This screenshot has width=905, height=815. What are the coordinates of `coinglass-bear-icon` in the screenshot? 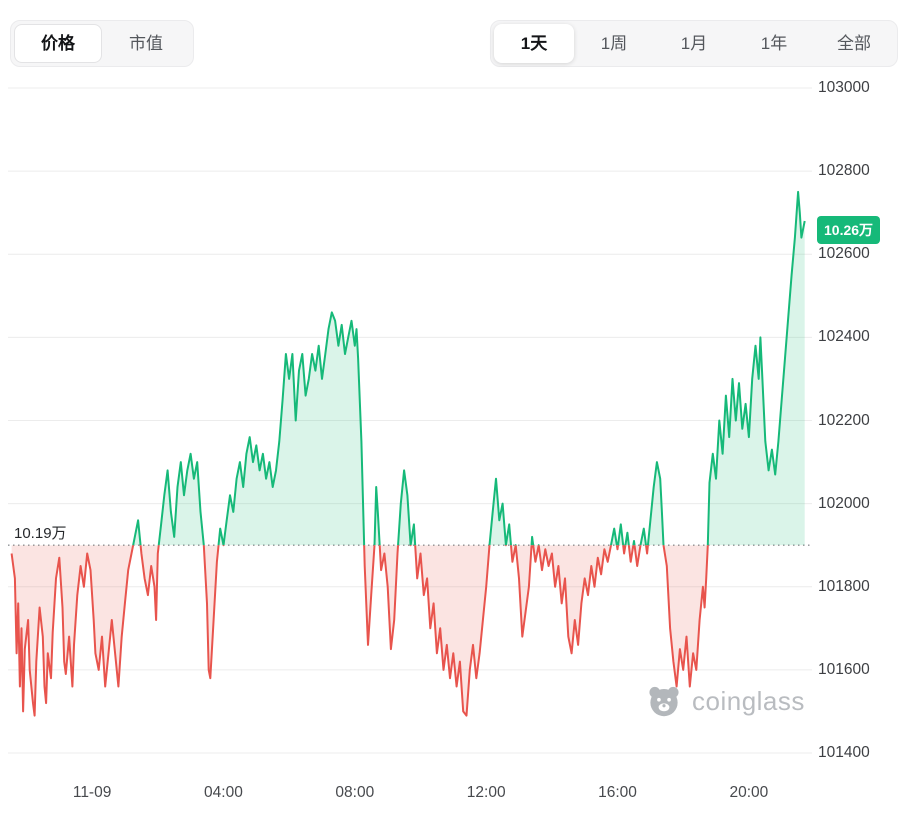 It's located at (664, 701).